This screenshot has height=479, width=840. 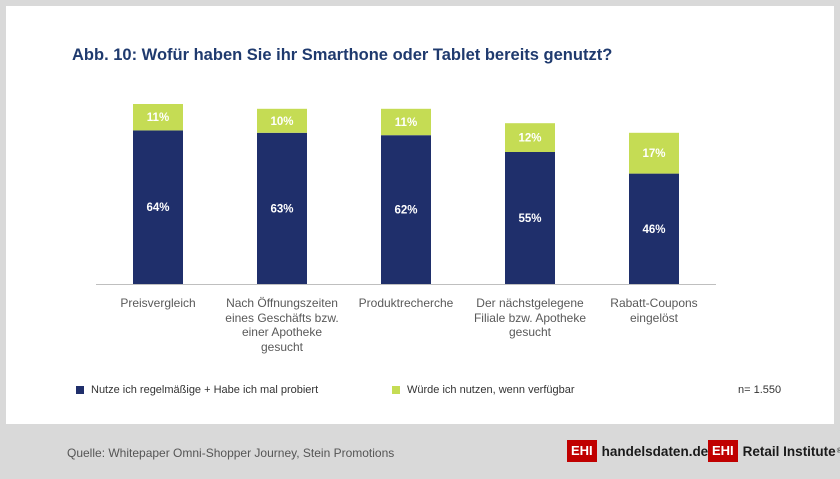 What do you see at coordinates (406, 303) in the screenshot?
I see `category-label: Produktrecherche` at bounding box center [406, 303].